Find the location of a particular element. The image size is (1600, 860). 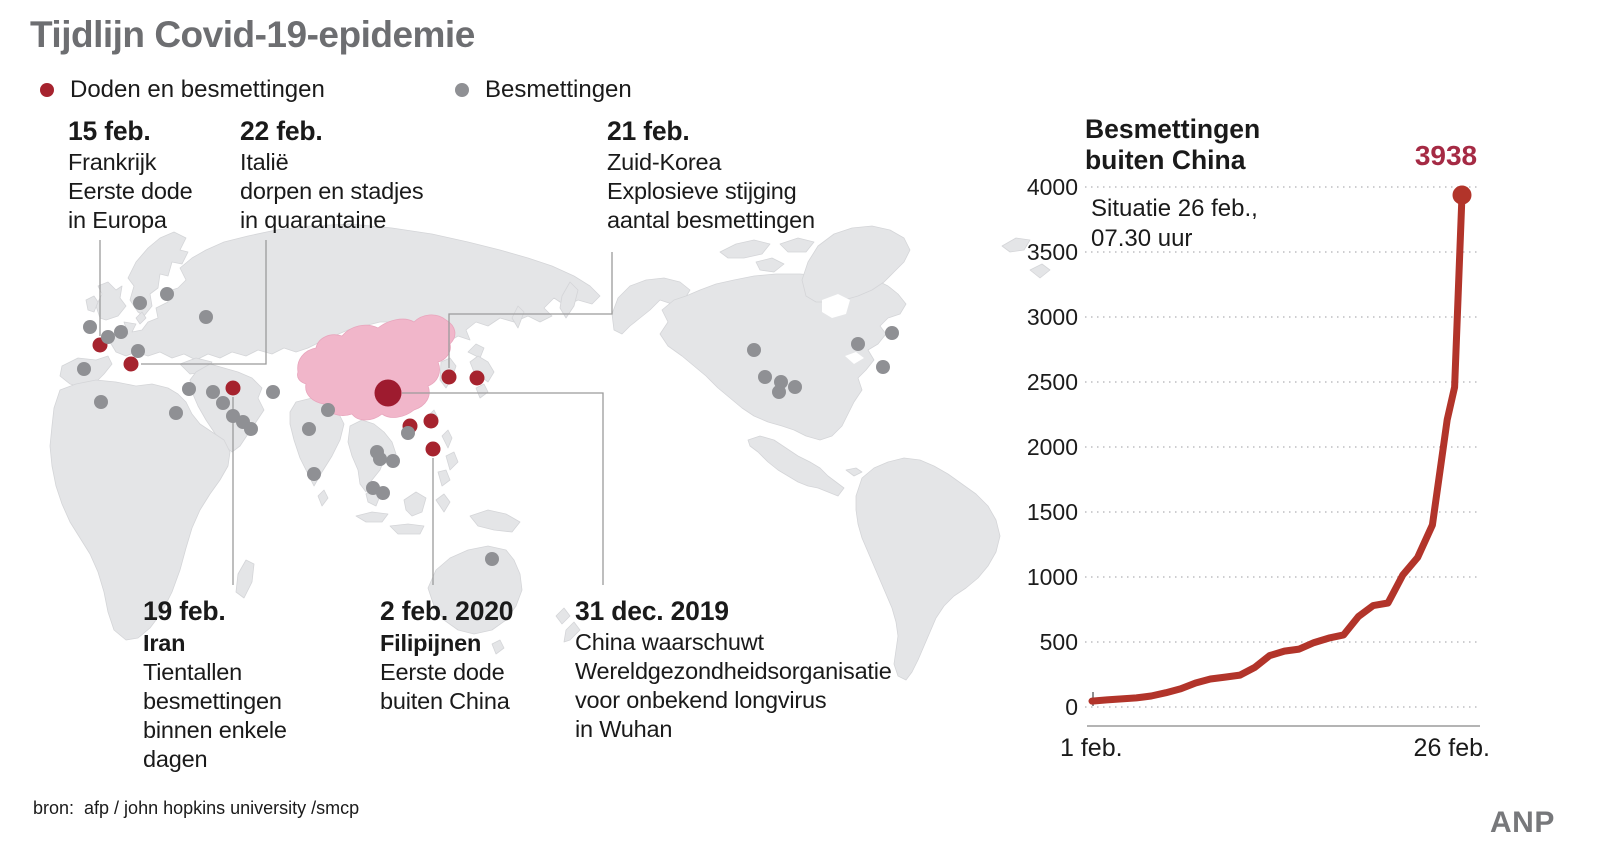

legend-deaths: Doden en besmettingen is located at coordinates (182, 90).